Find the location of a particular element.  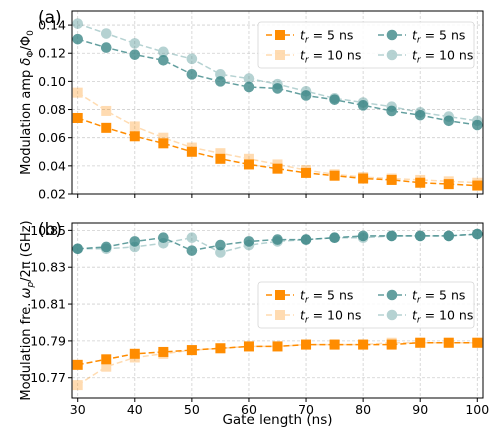

y-tick-label: 0.10 is located at coordinates (52, 81).